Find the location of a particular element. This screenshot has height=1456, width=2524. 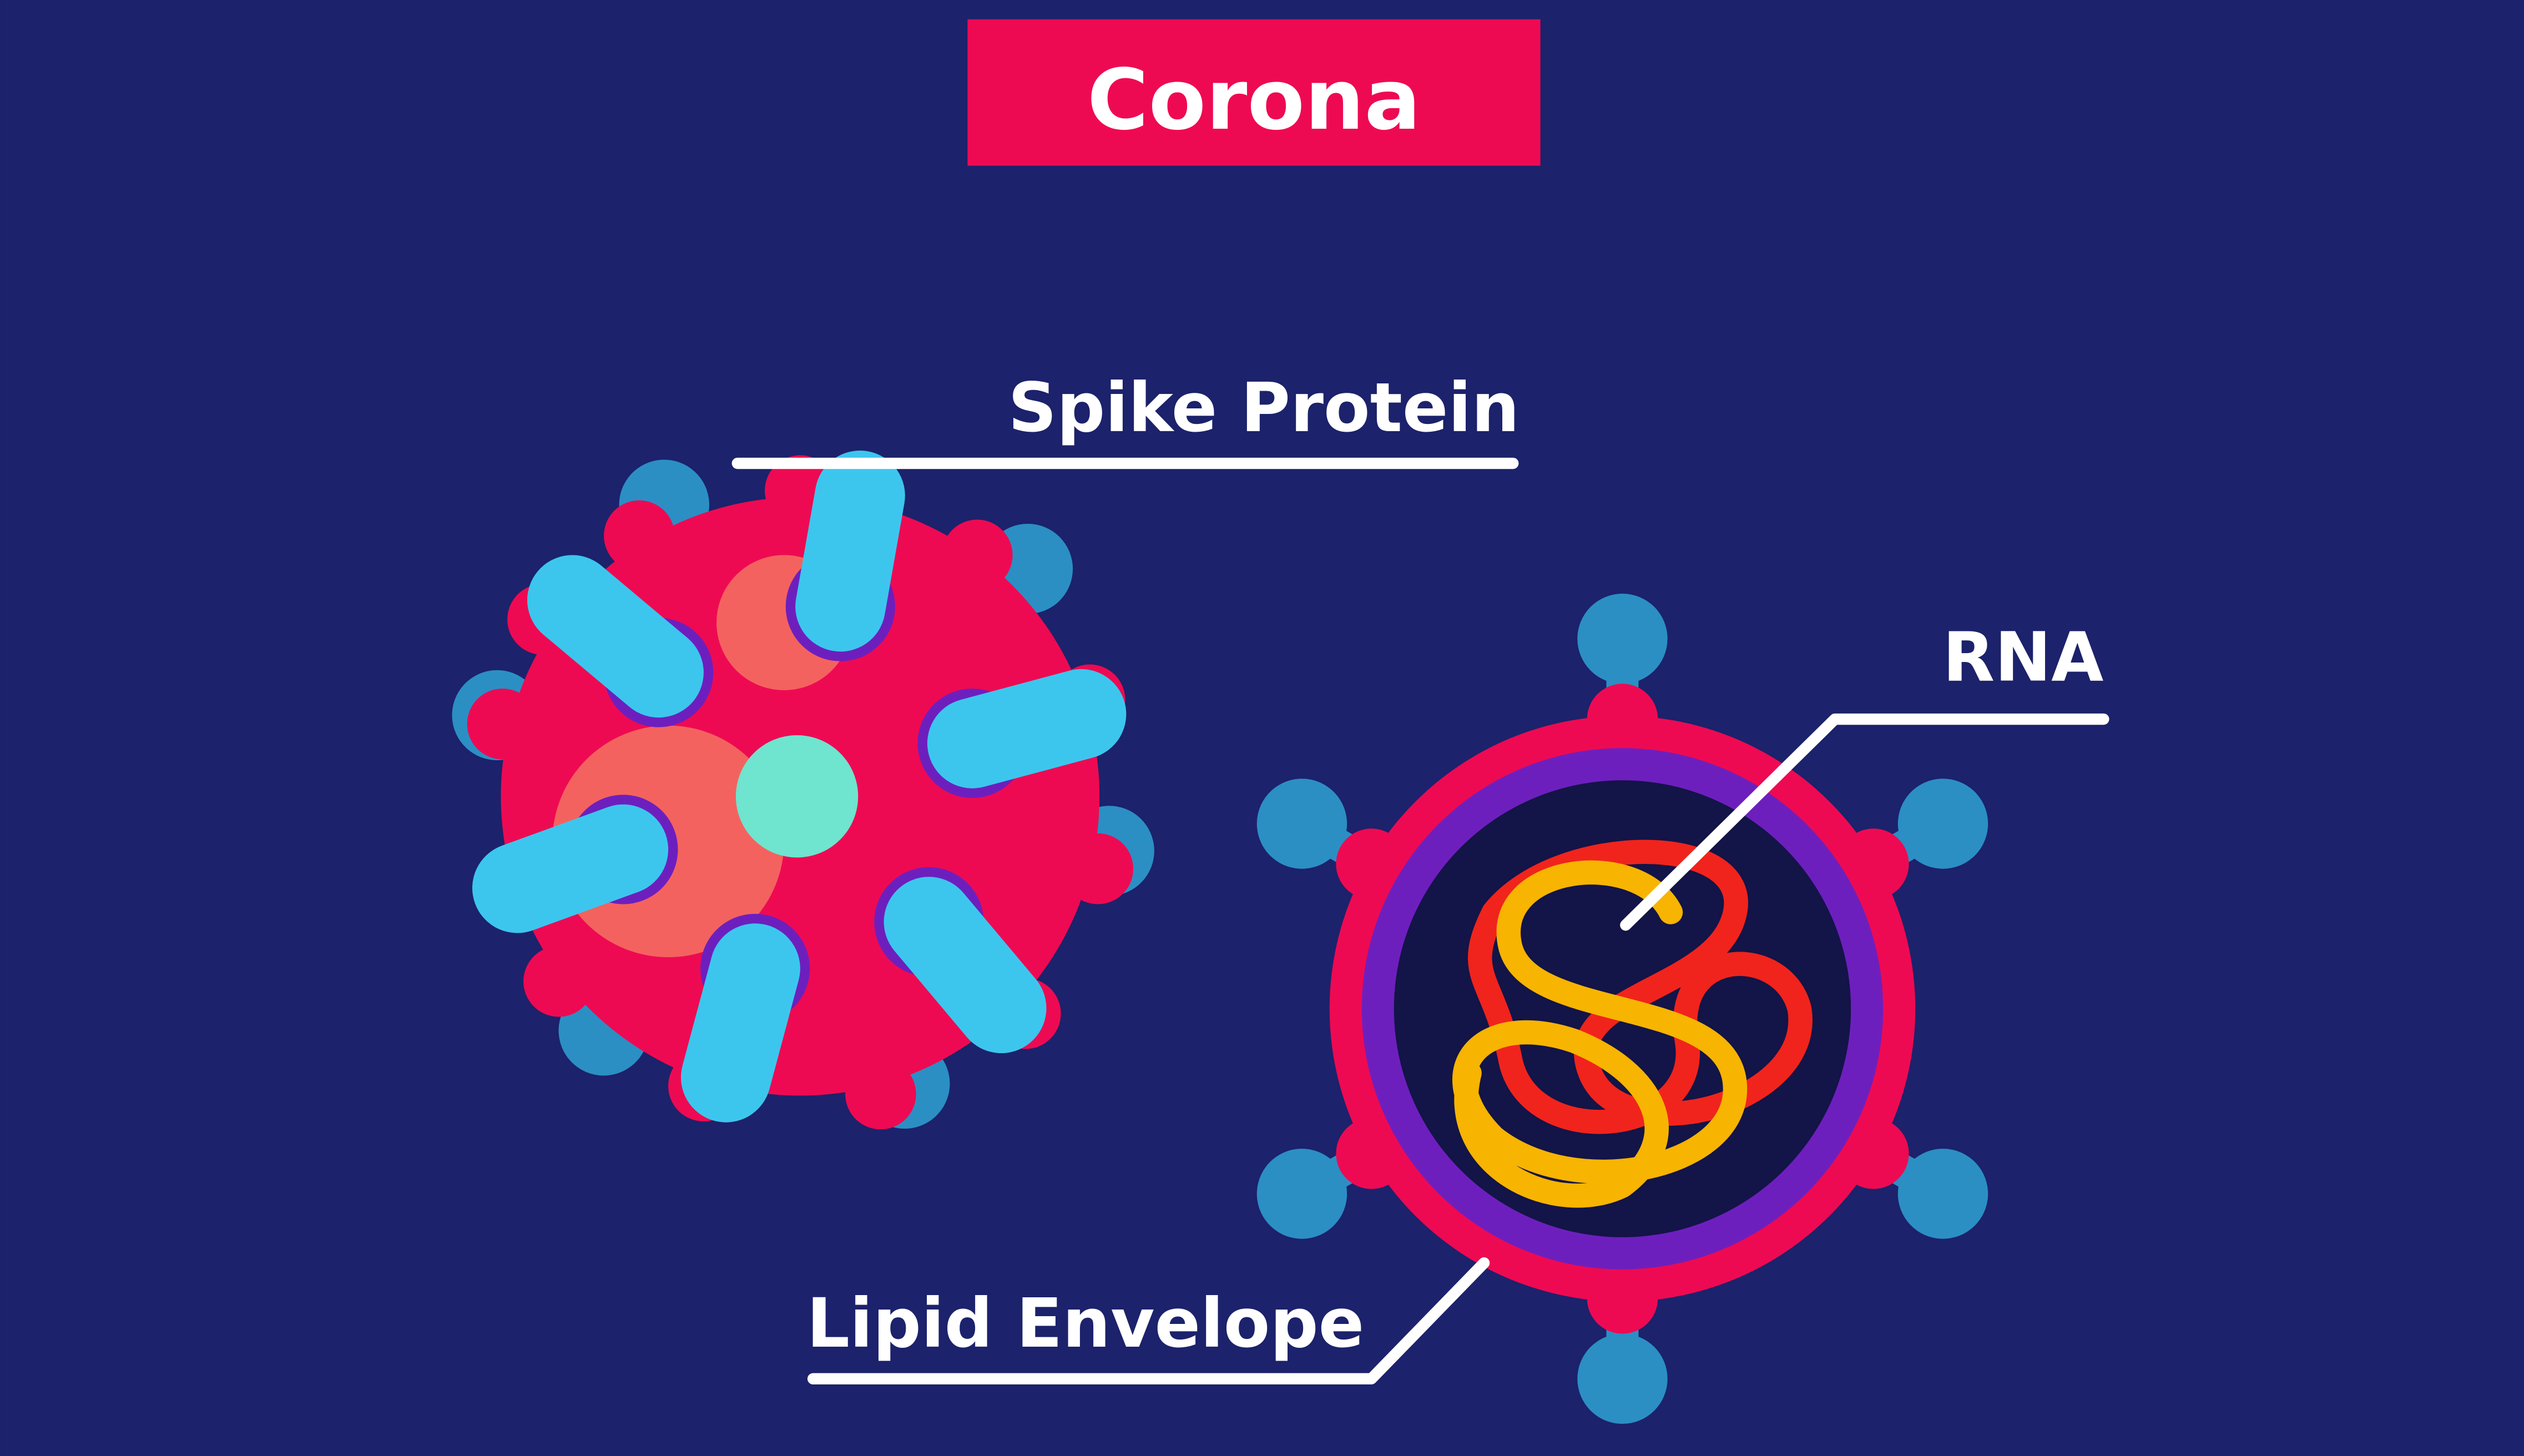

lipid-envelope-leader-line is located at coordinates (1149, 1321).